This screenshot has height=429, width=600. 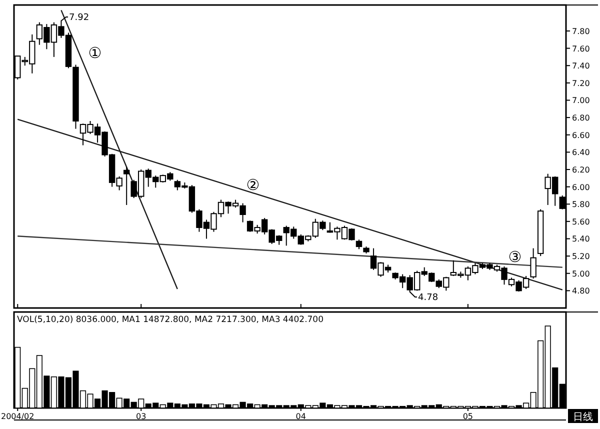 I want to click on chart-title: VOL(5,10,20) 8036.000, MA1 14872.800, MA2 7217.300, MA3 4402.700, so click(x=170, y=320).